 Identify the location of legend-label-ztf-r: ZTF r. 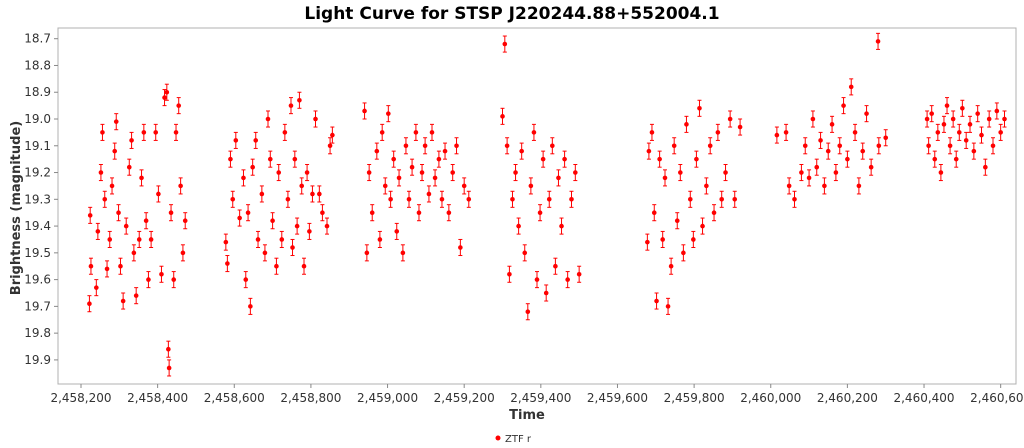
(518, 439).